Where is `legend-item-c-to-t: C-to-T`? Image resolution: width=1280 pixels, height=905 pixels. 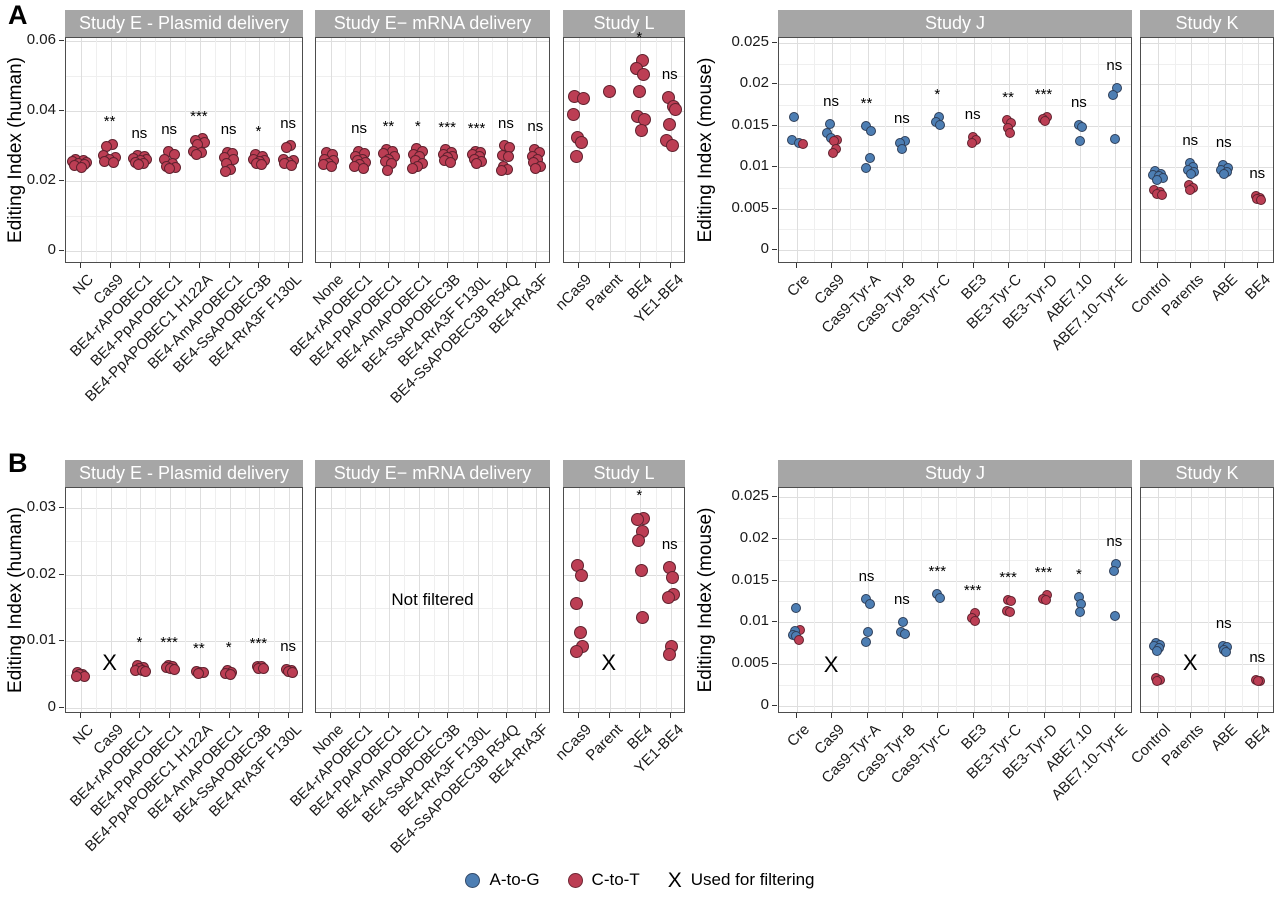 legend-item-c-to-t: C-to-T is located at coordinates (603, 880).